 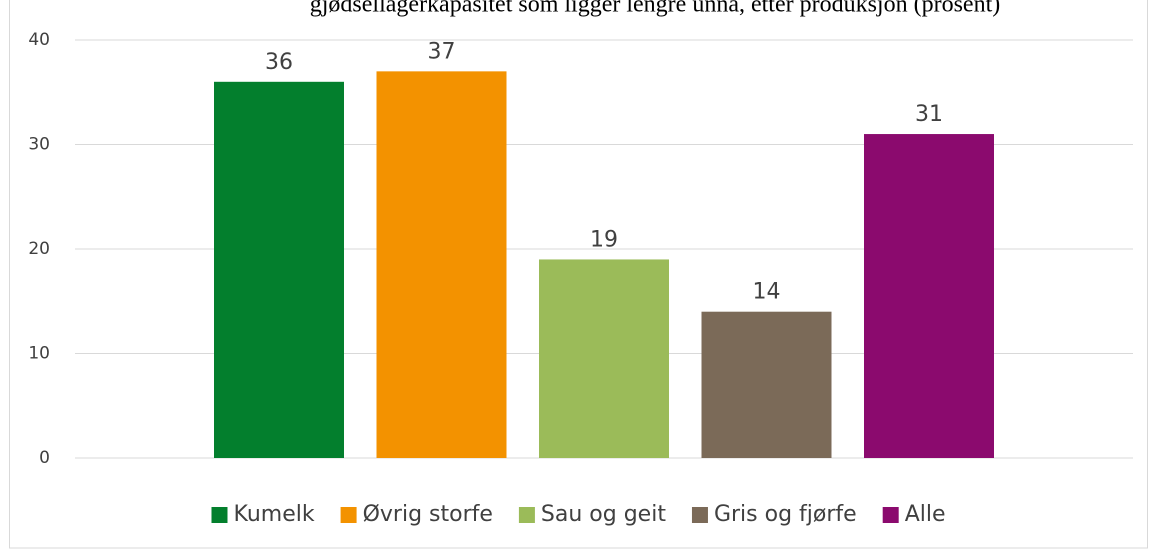 I want to click on data-label: 36, so click(x=279, y=62).